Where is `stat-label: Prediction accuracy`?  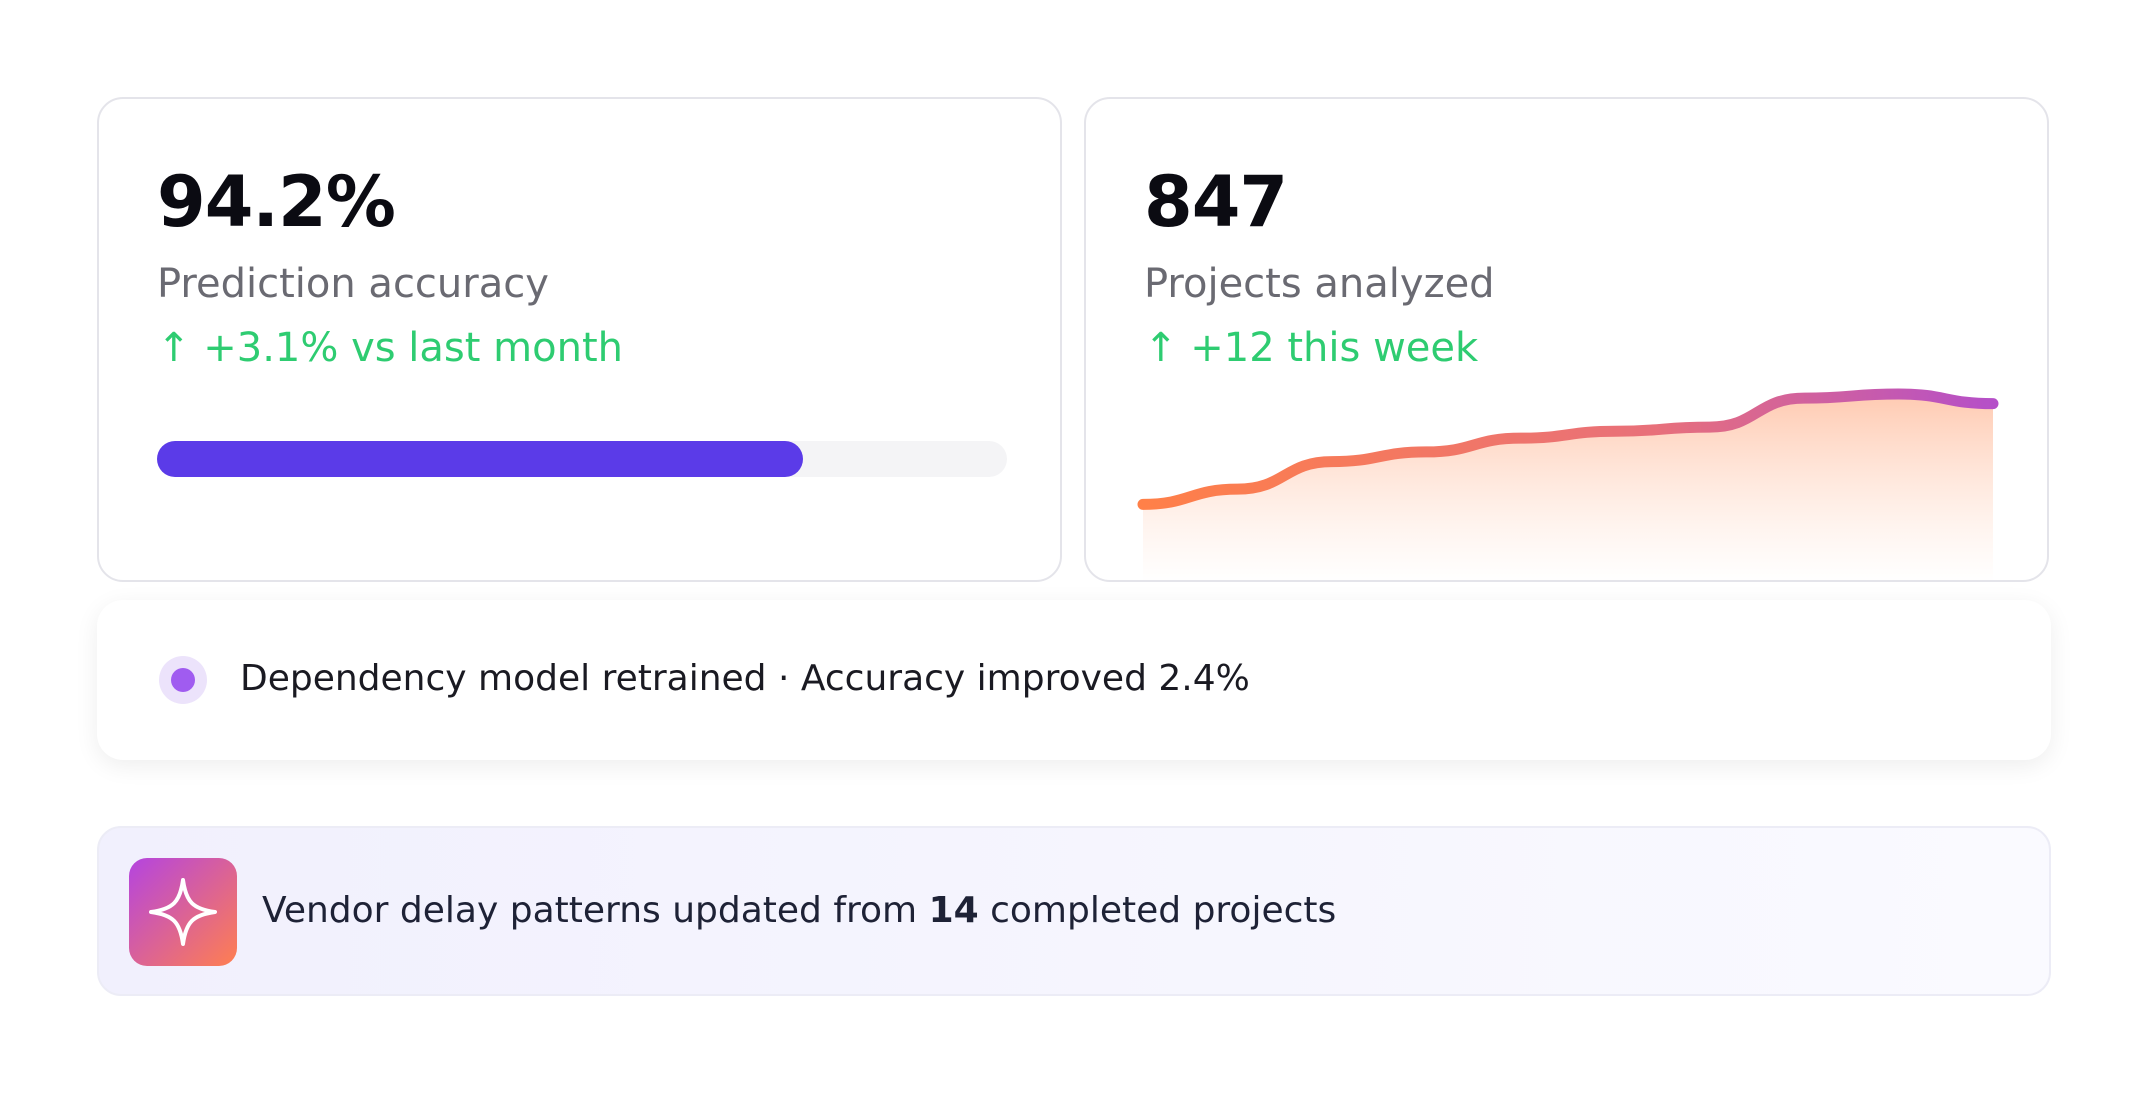 stat-label: Prediction accuracy is located at coordinates (353, 284).